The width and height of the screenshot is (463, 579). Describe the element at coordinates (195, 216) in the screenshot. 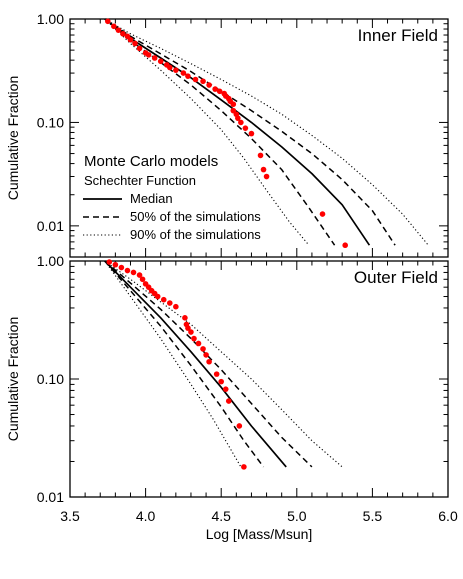

I see `legend-entry-label: 50% of the simulations` at that location.